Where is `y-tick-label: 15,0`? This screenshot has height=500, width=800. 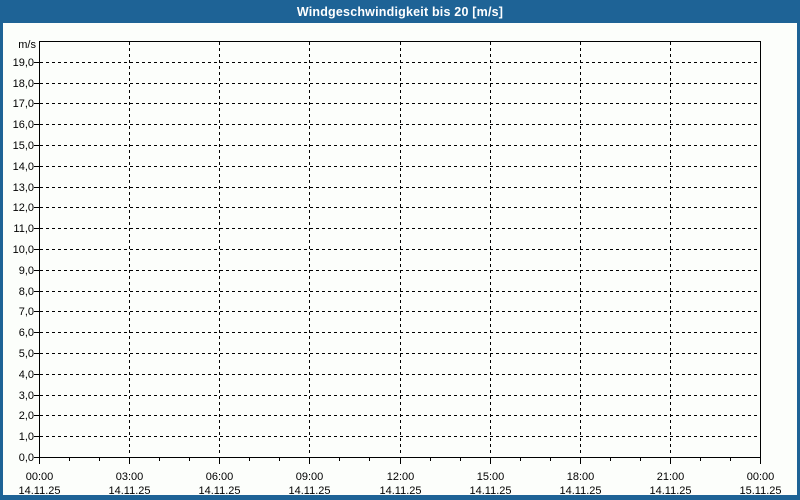 y-tick-label: 15,0 is located at coordinates (23, 146).